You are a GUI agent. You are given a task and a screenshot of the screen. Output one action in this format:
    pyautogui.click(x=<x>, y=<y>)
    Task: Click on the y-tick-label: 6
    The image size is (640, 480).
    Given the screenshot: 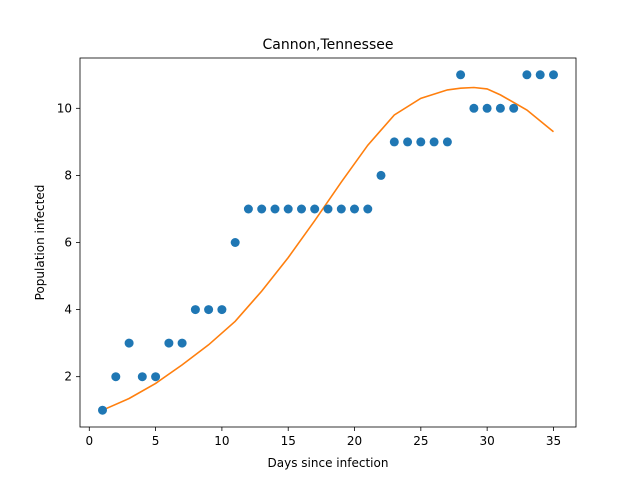 What is the action you would take?
    pyautogui.click(x=68, y=243)
    